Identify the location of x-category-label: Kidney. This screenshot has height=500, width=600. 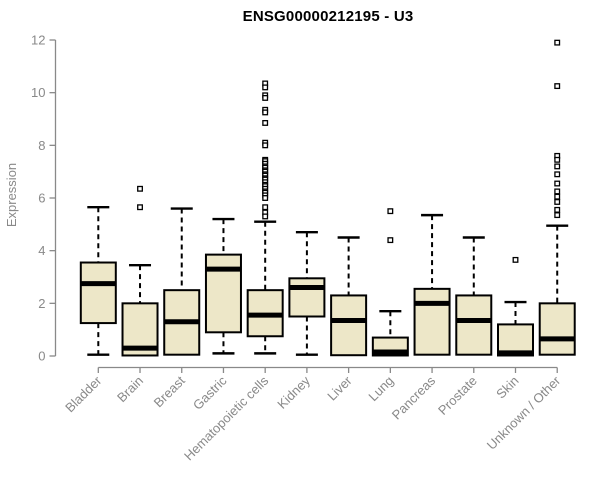
(293, 392).